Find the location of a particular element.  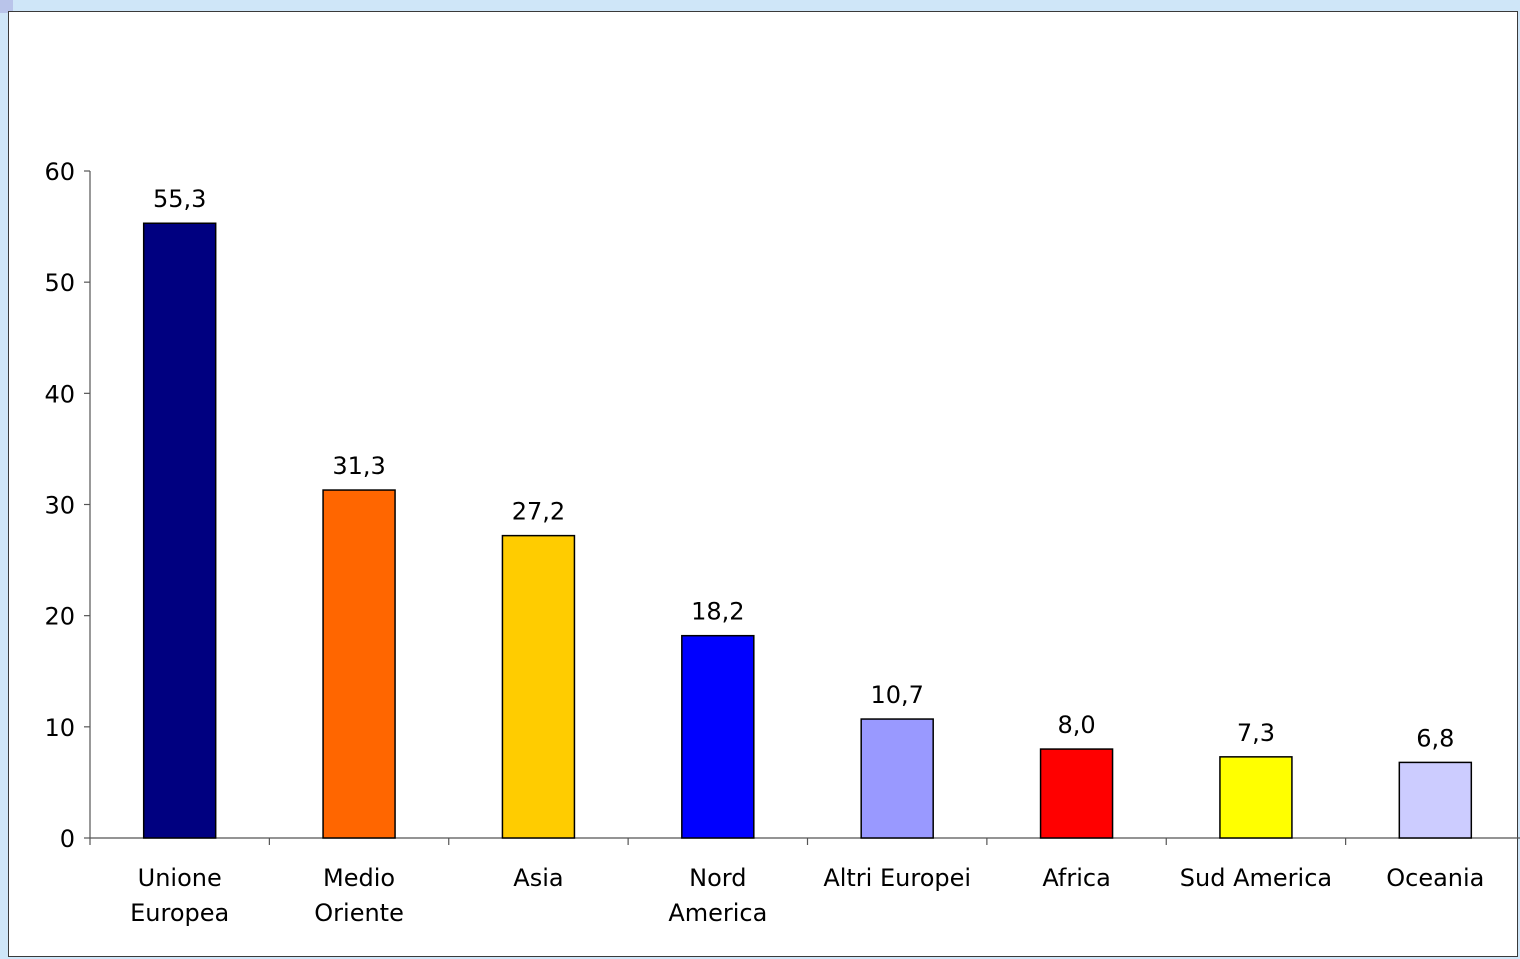

corner-tab is located at coordinates (6, 6).